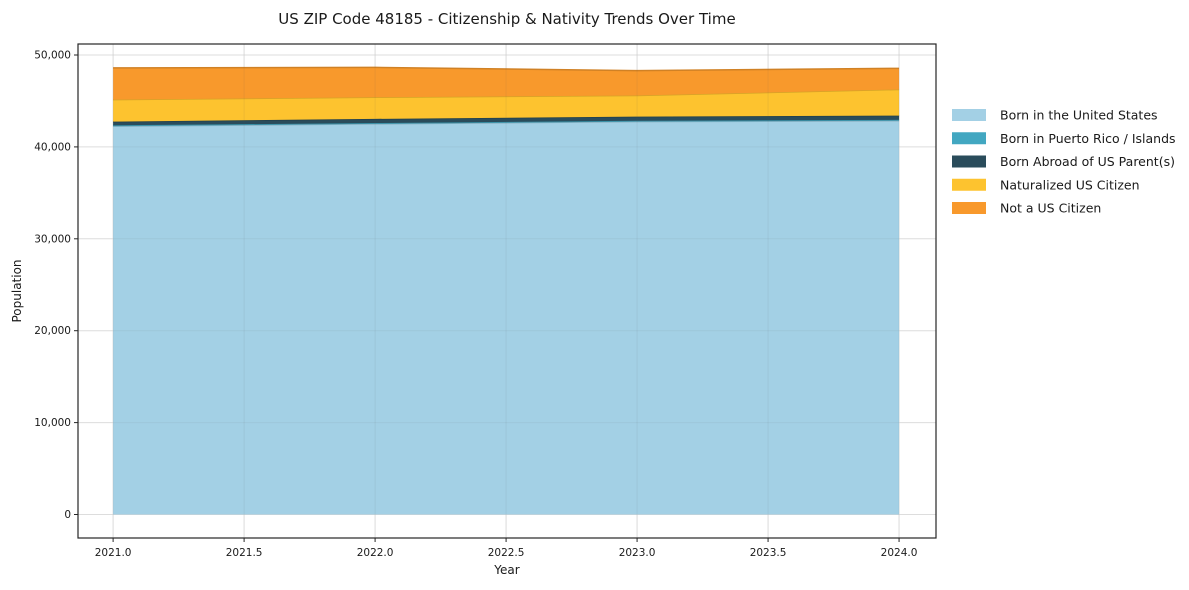 Image resolution: width=1189 pixels, height=590 pixels. I want to click on x-axis-title: Year, so click(506, 570).